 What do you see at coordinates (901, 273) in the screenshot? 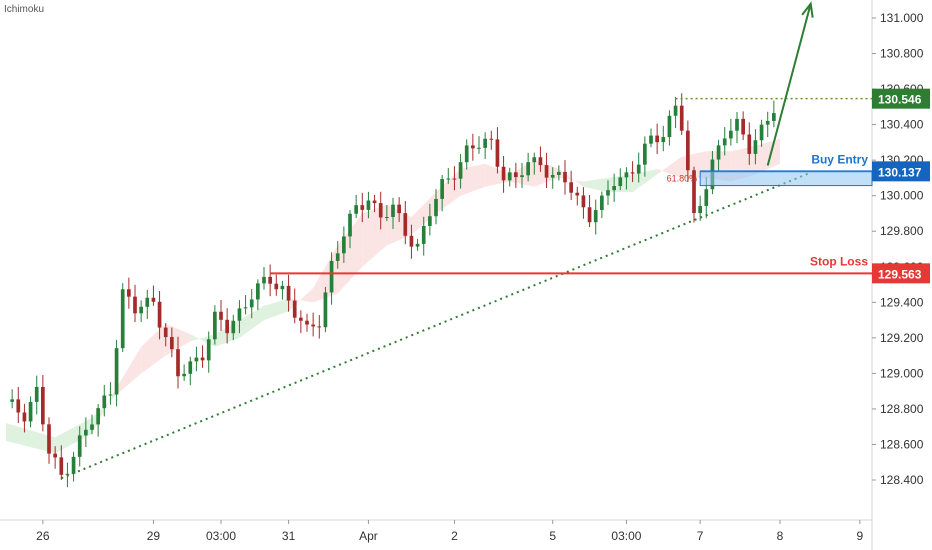
I see `stop-loss-badge` at bounding box center [901, 273].